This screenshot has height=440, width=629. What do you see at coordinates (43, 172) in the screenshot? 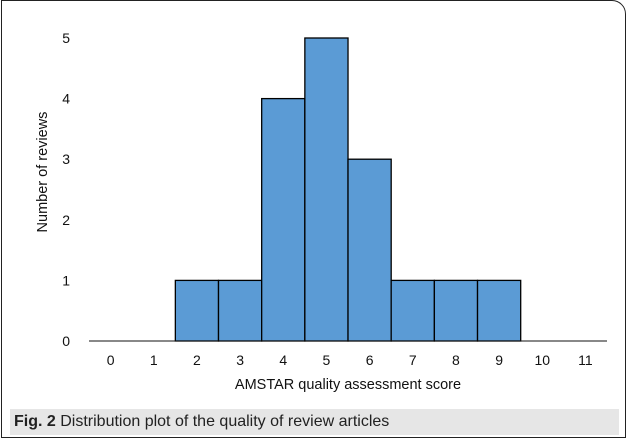
I see `y-axis-title: Number of reviews` at bounding box center [43, 172].